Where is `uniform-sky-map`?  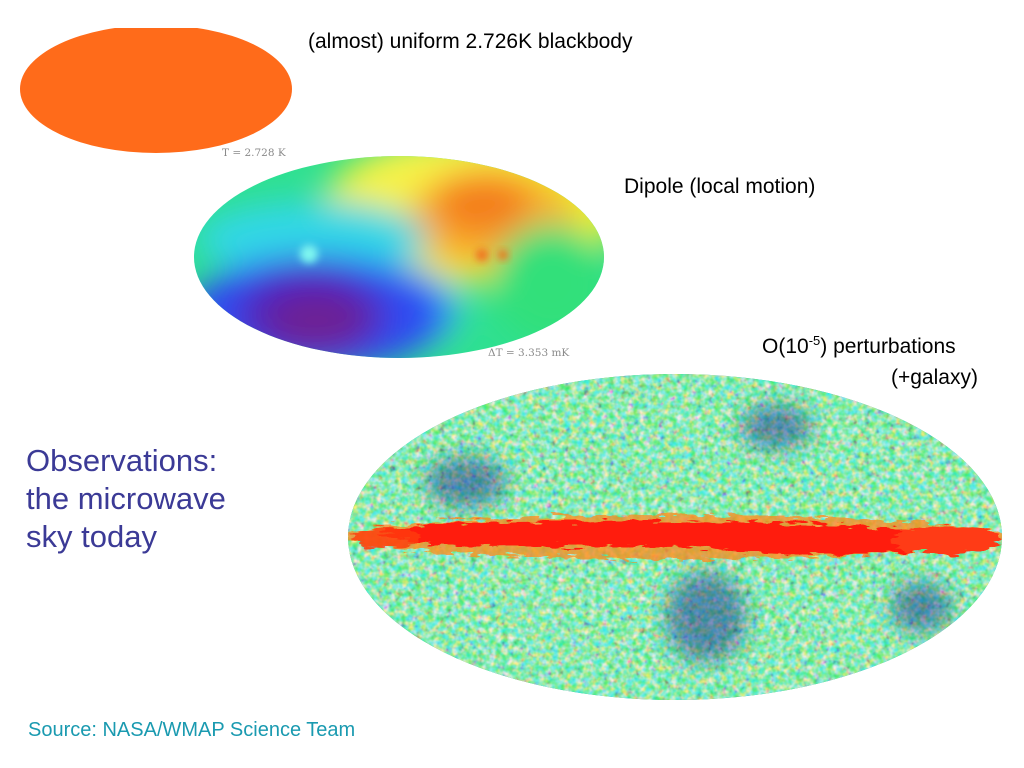
uniform-sky-map is located at coordinates (156, 90).